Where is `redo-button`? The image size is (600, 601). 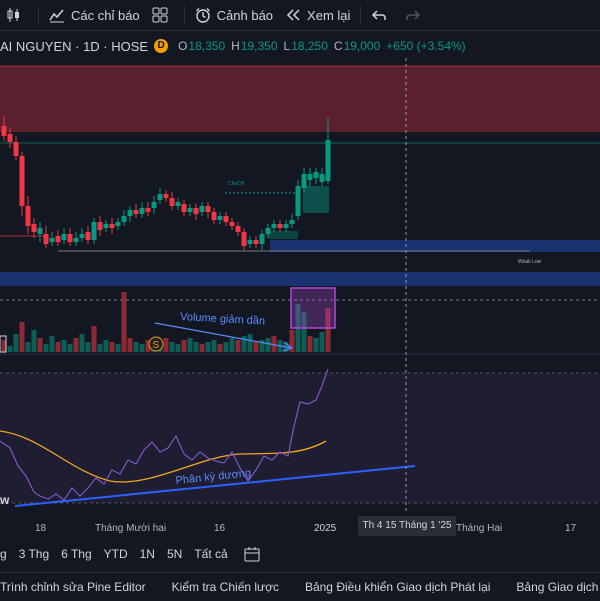 redo-button is located at coordinates (416, 15).